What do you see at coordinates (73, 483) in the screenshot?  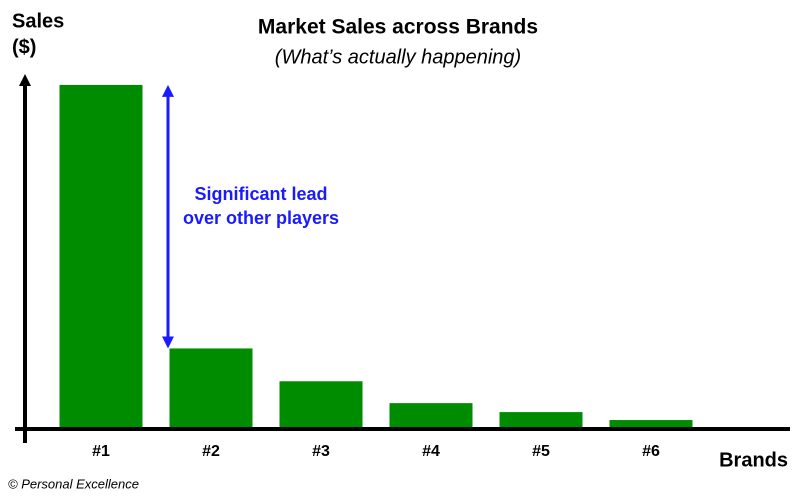 I see `credit: © Personal Excellence` at bounding box center [73, 483].